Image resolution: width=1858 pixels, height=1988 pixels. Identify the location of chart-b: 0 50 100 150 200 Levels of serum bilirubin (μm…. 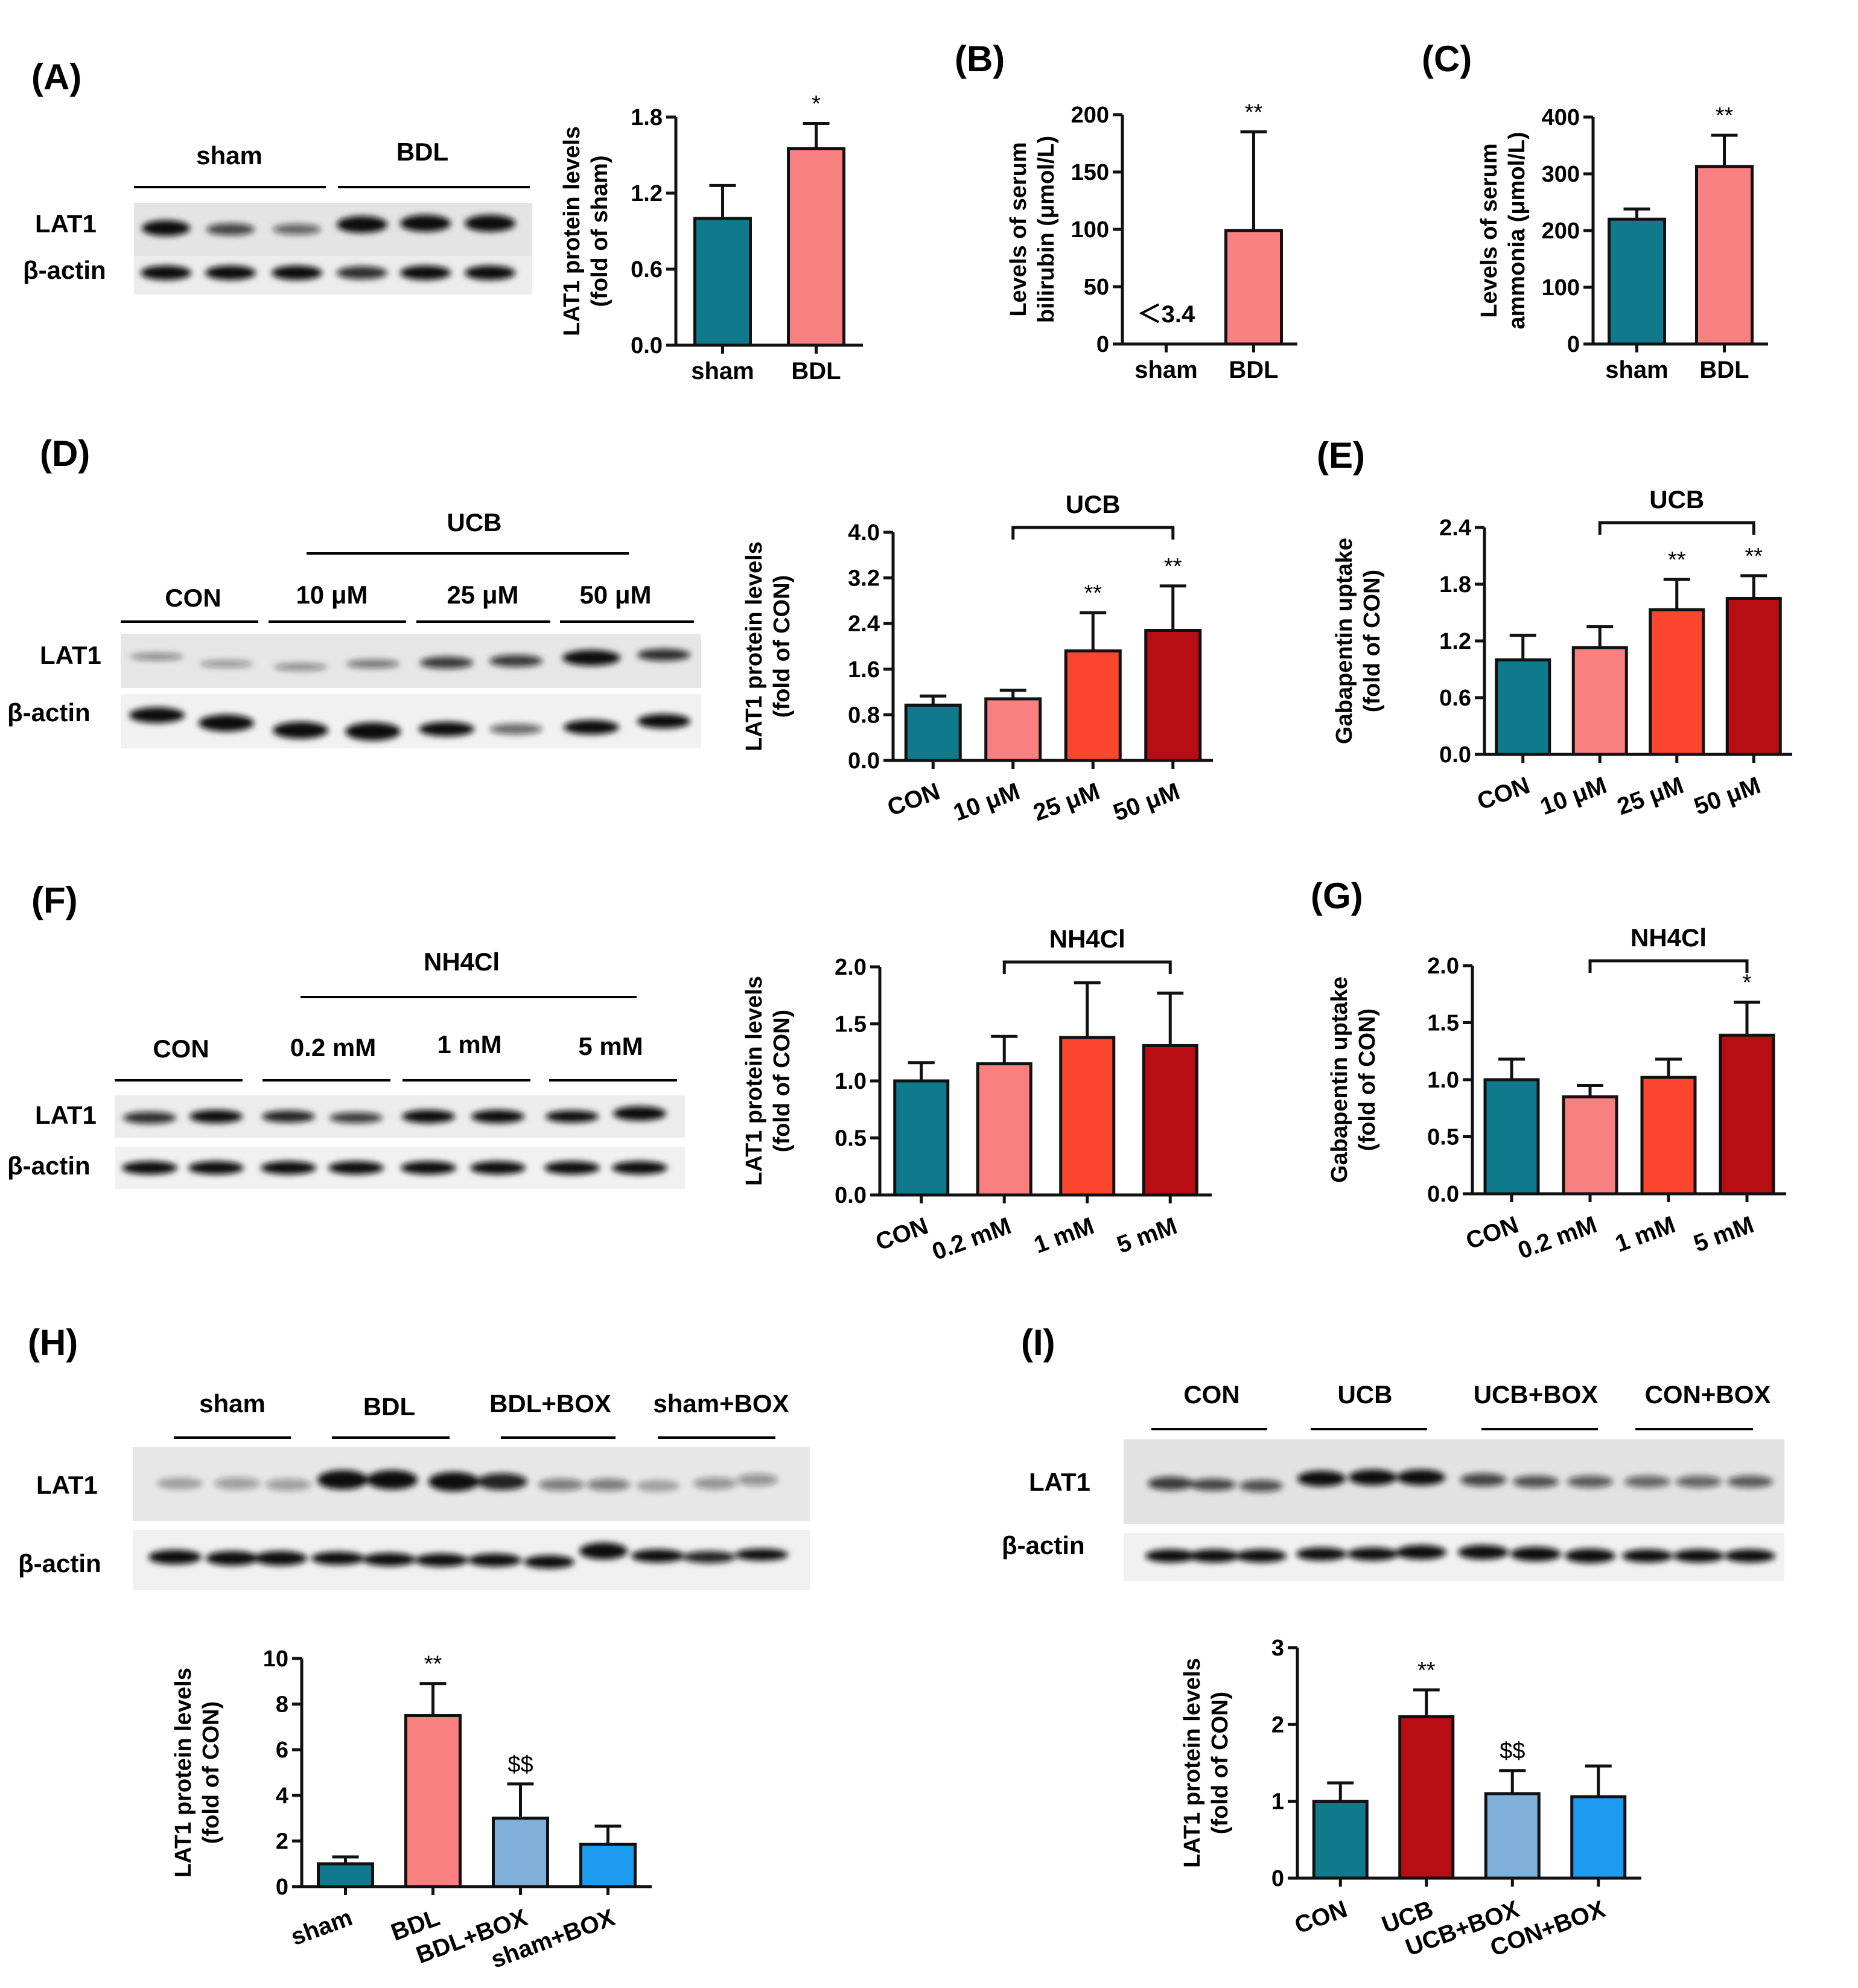
(1151, 241).